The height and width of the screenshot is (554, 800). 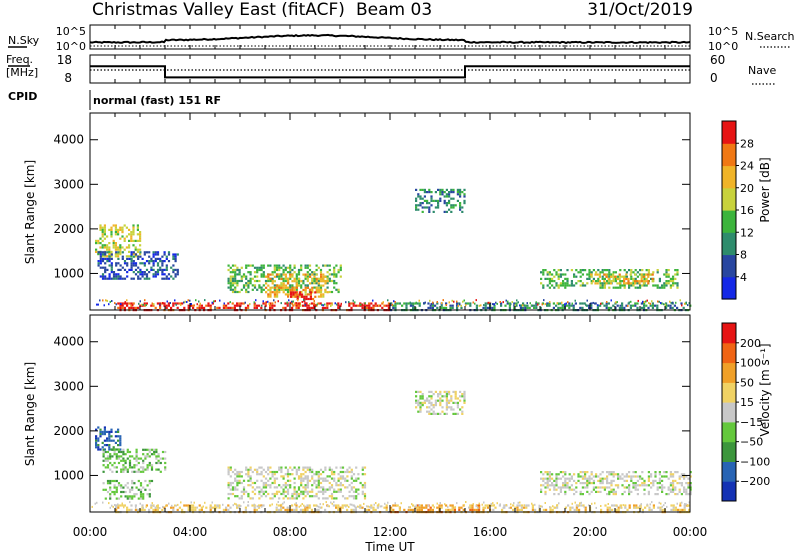 What do you see at coordinates (390, 39) in the screenshot?
I see `nsky-trace` at bounding box center [390, 39].